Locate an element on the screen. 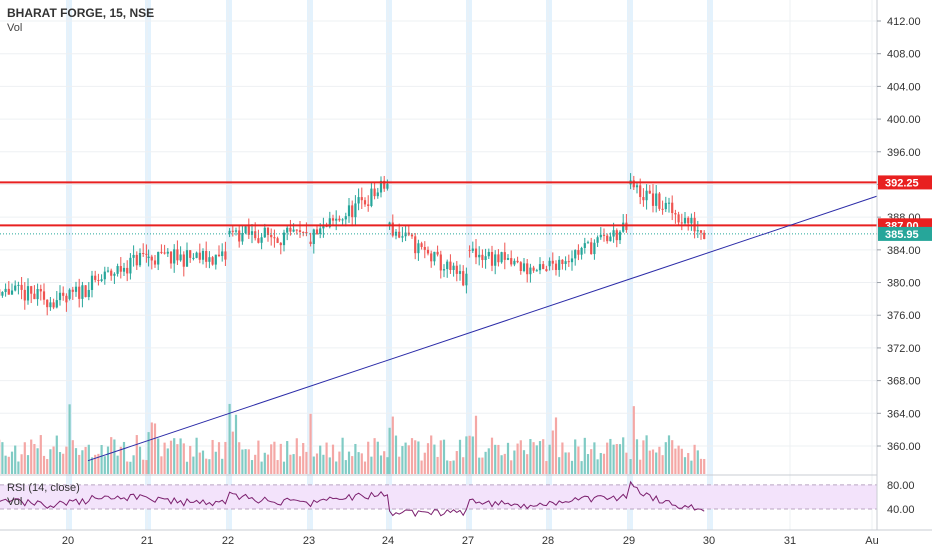 The width and height of the screenshot is (932, 550). time-tick-label: 27 is located at coordinates (468, 541).